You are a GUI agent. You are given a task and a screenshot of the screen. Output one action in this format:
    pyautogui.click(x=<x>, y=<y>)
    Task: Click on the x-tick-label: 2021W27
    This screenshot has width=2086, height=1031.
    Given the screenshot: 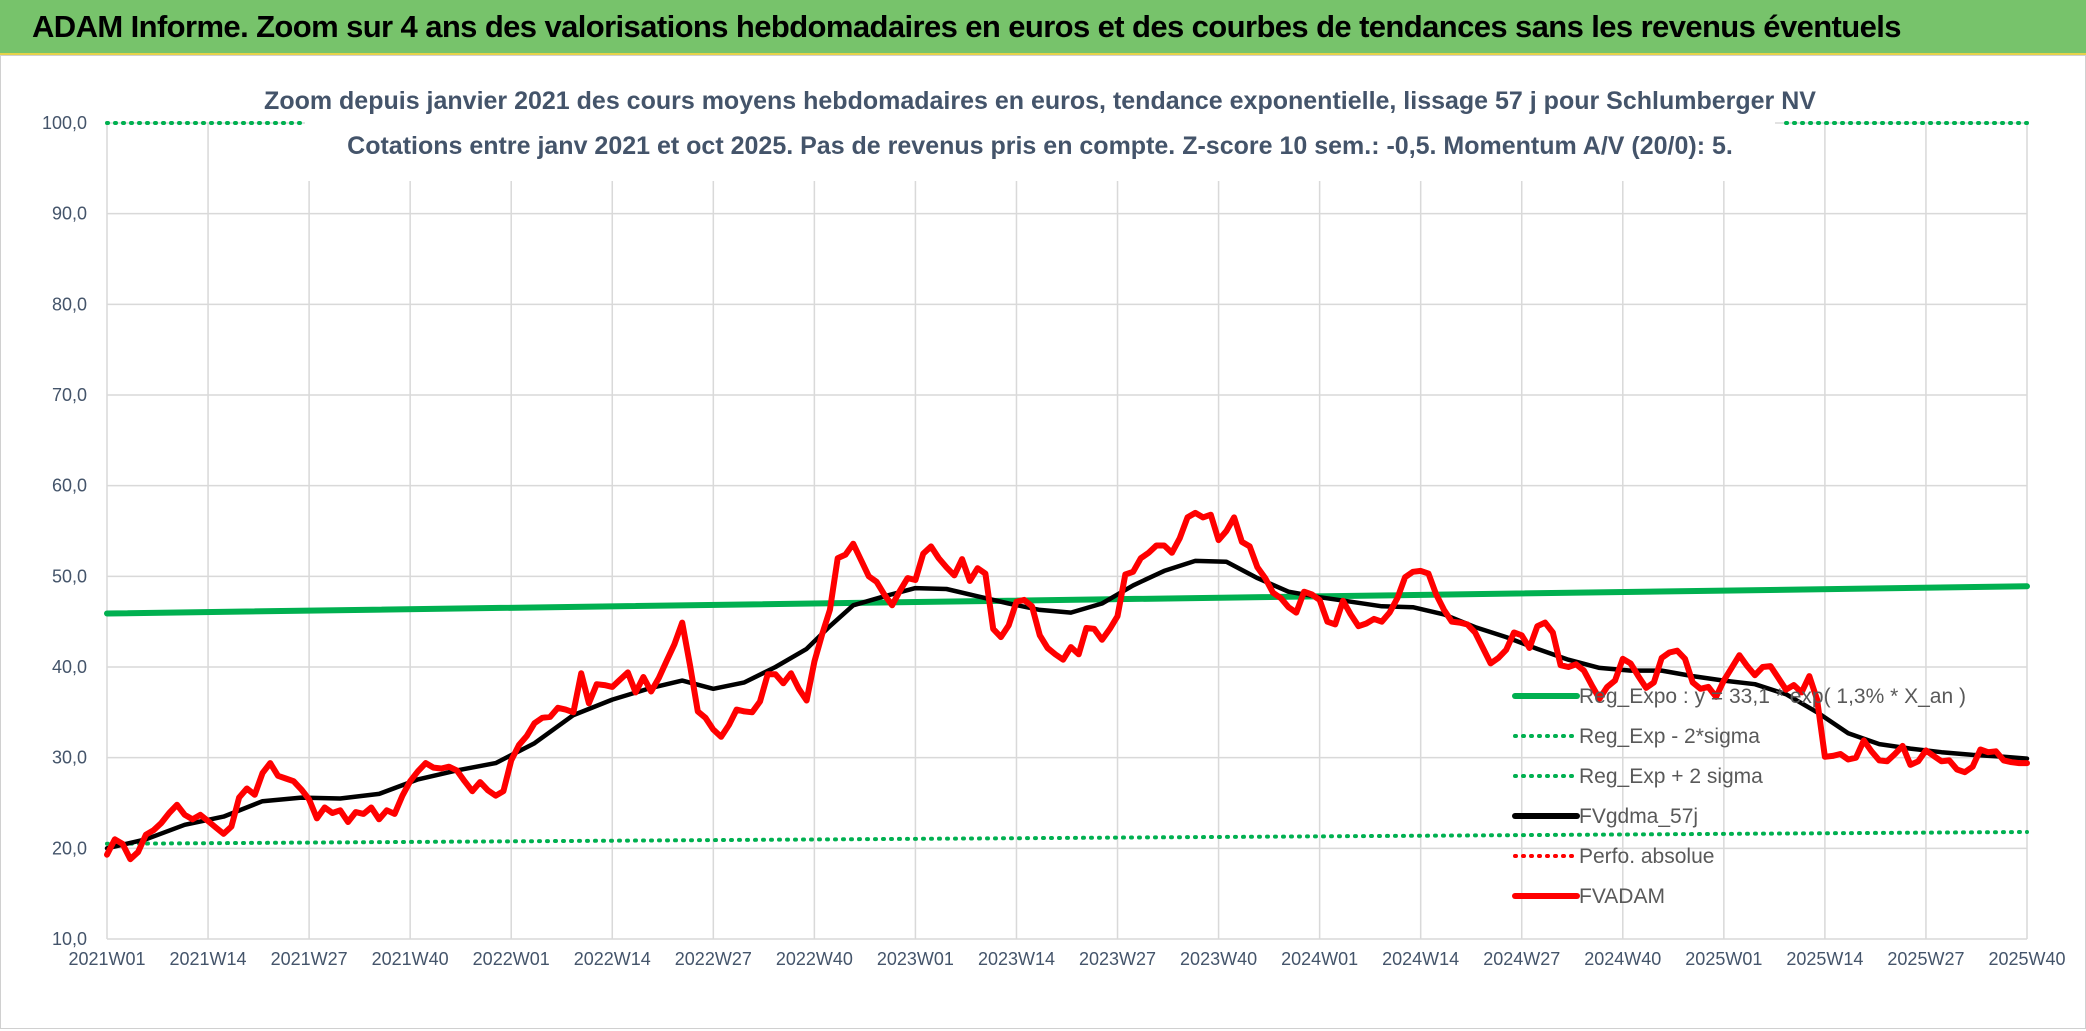 What is the action you would take?
    pyautogui.click(x=309, y=959)
    